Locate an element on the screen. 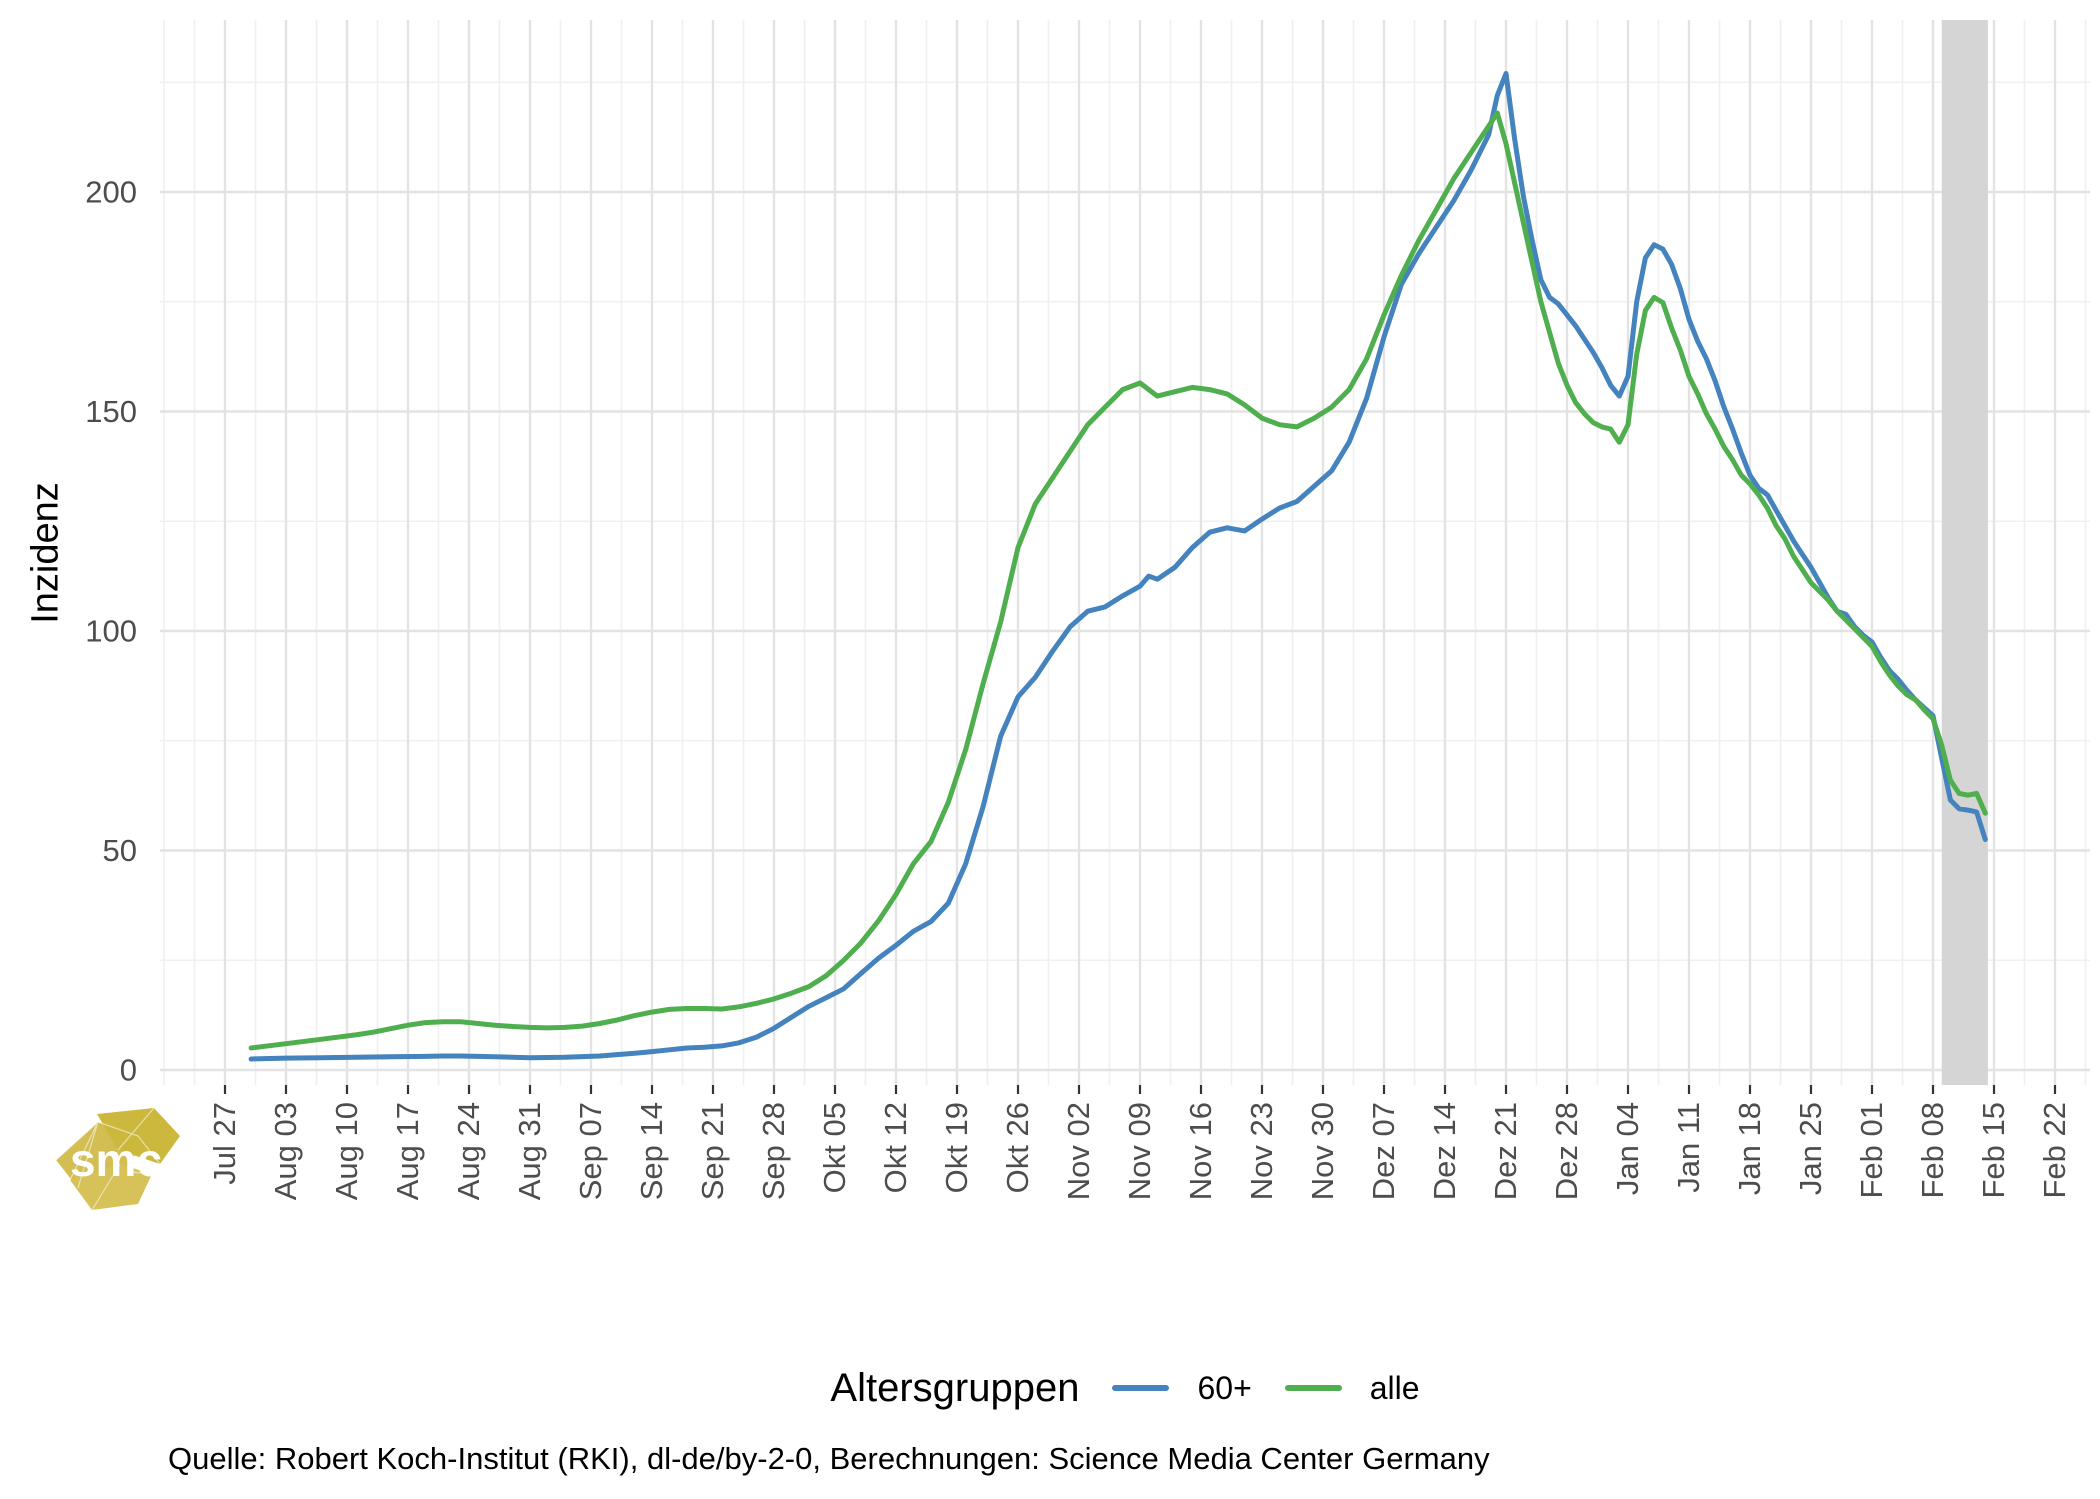 This screenshot has width=2100, height=1499. x-tick-label: Nov 09 is located at coordinates (1139, 1151).